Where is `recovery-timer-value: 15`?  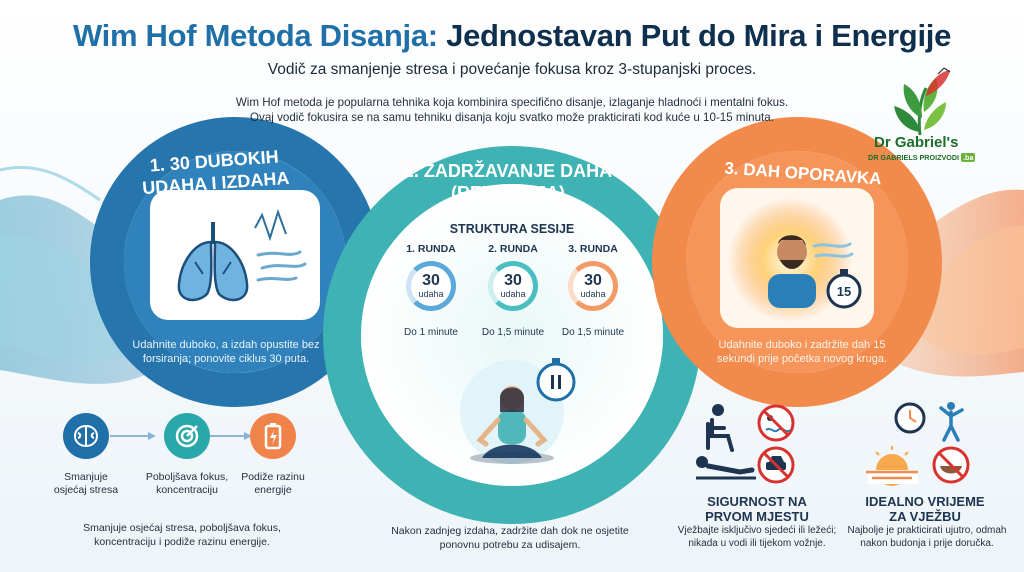
recovery-timer-value: 15 is located at coordinates (844, 291).